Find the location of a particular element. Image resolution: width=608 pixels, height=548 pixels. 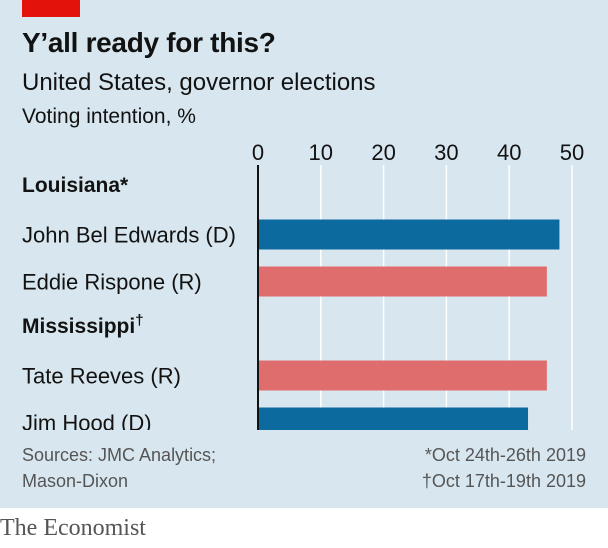

bar-category-label: Tate Reeves (R) is located at coordinates (101, 376).